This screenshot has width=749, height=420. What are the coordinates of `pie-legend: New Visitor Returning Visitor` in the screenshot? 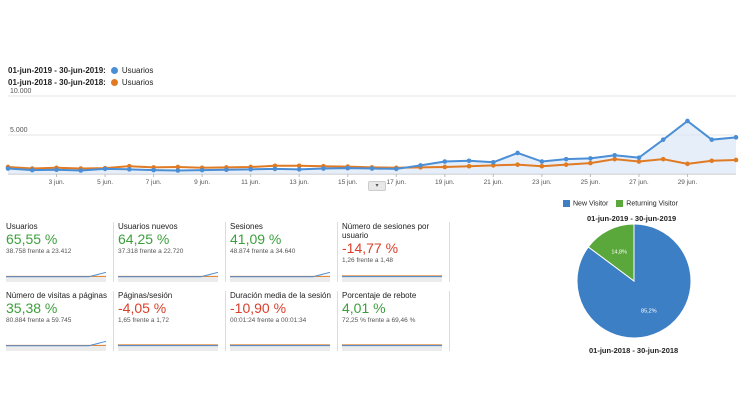 It's located at (620, 203).